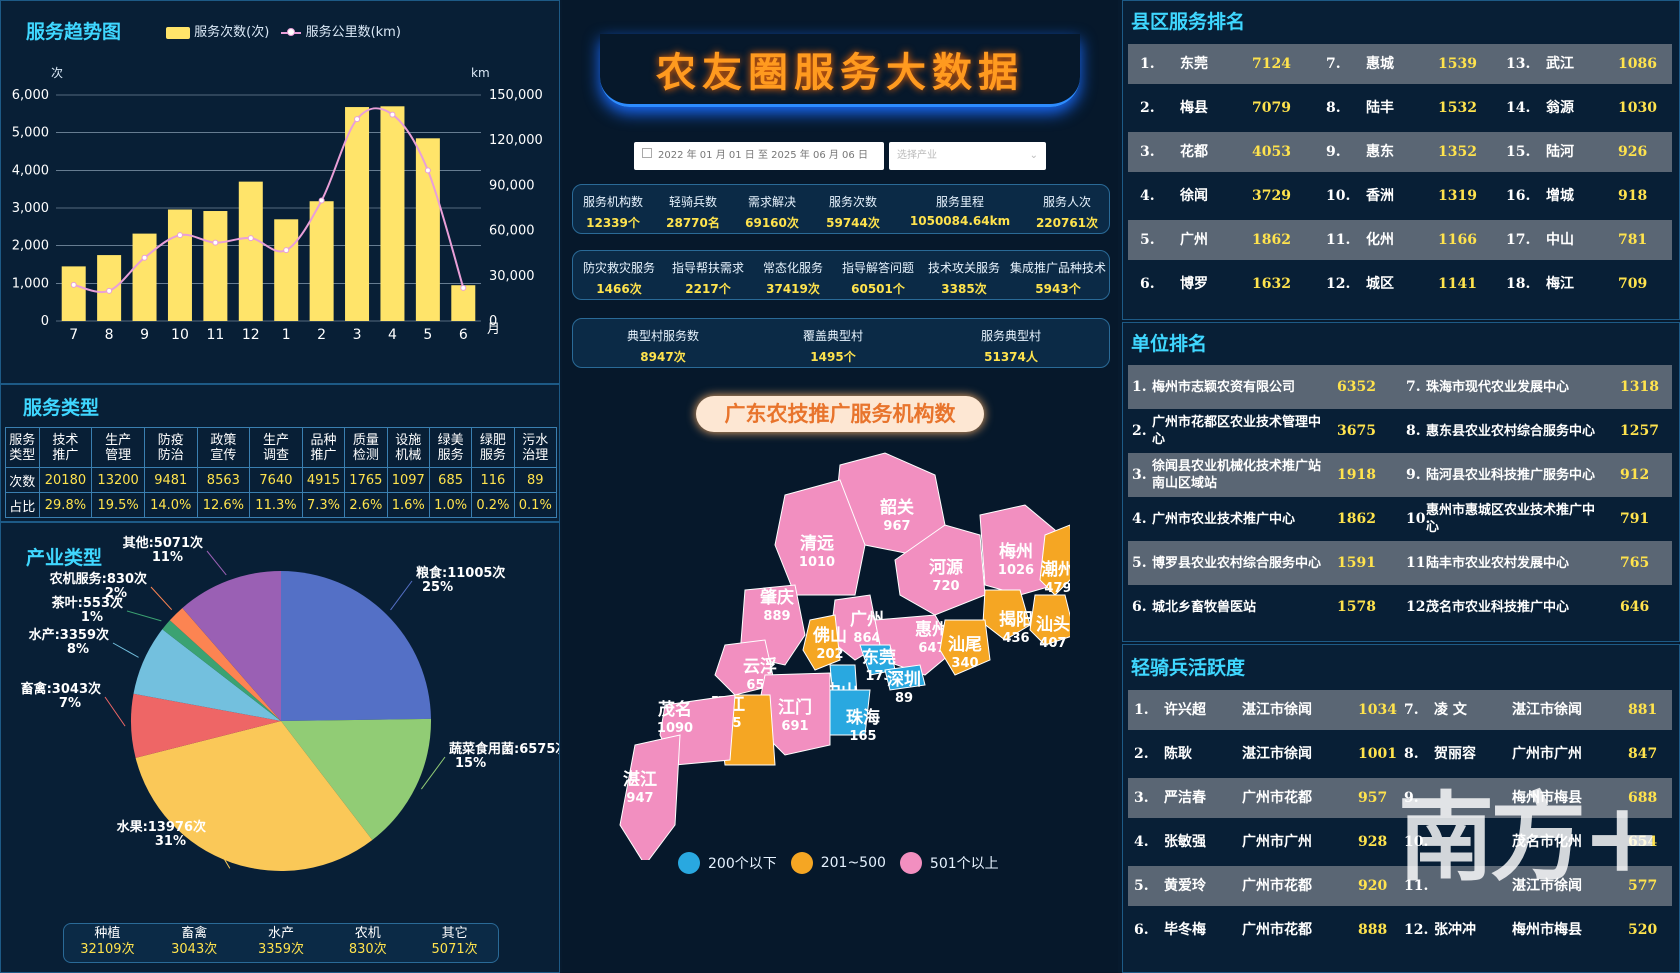 The width and height of the screenshot is (1680, 973). Describe the element at coordinates (960, 210) in the screenshot. I see `stat-item: 服务里程 1050084.64km` at that location.